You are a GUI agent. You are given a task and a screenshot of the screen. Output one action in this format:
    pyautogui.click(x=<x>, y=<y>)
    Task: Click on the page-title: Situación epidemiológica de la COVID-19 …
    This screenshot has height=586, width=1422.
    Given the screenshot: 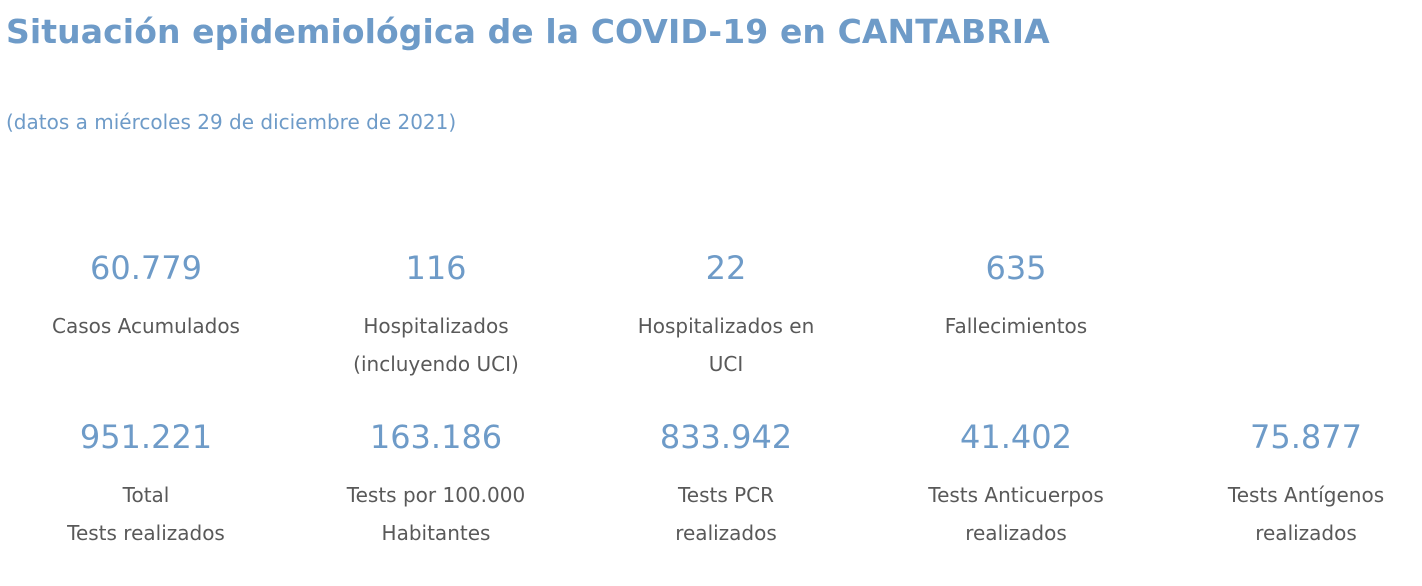 What is the action you would take?
    pyautogui.click(x=528, y=31)
    